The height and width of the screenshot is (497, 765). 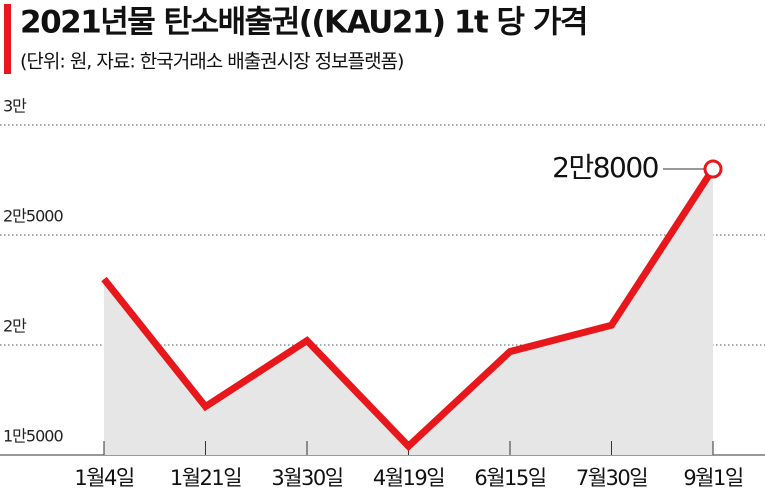 I want to click on annotation: 2만8000, so click(x=605, y=167).